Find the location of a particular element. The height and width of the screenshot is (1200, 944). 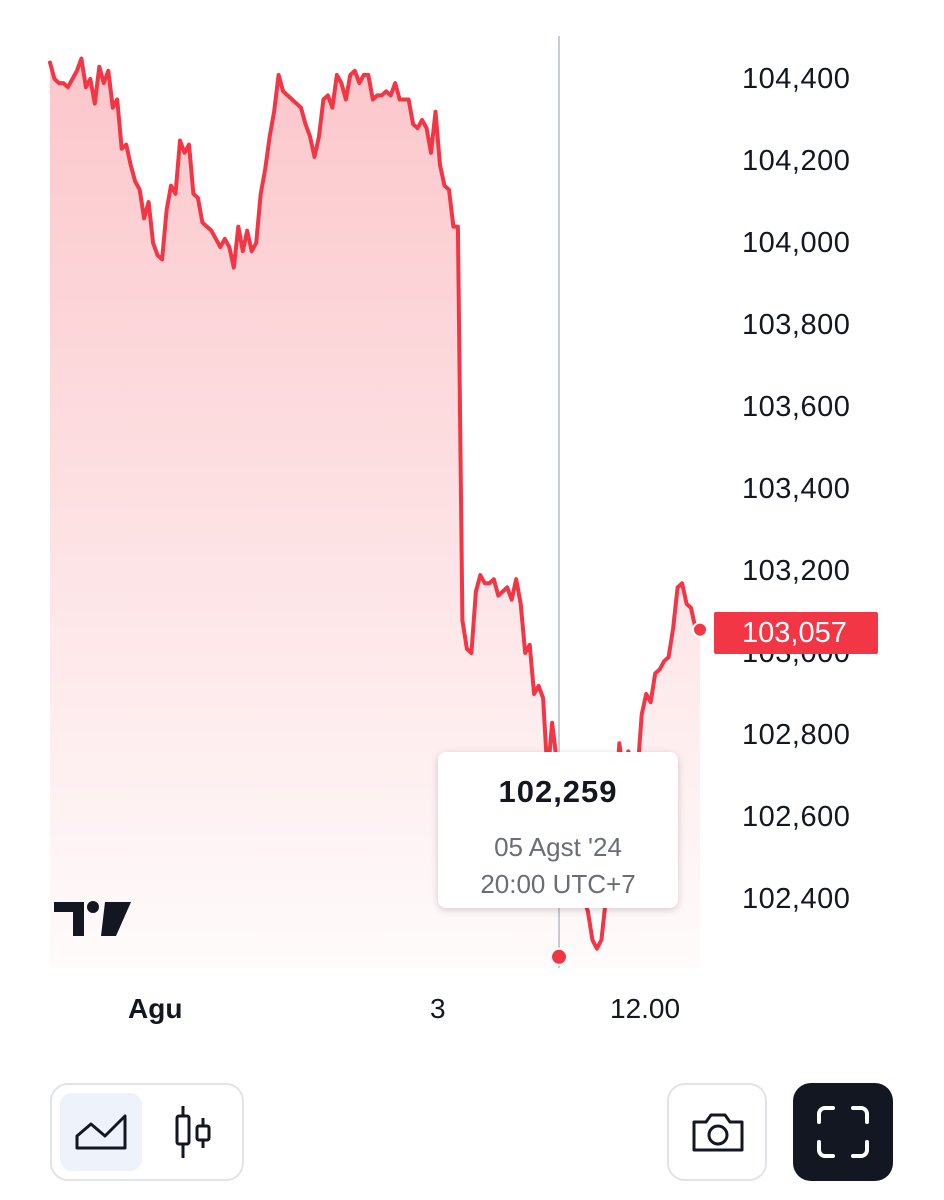

y-tick-label: 103,600 is located at coordinates (796, 407).